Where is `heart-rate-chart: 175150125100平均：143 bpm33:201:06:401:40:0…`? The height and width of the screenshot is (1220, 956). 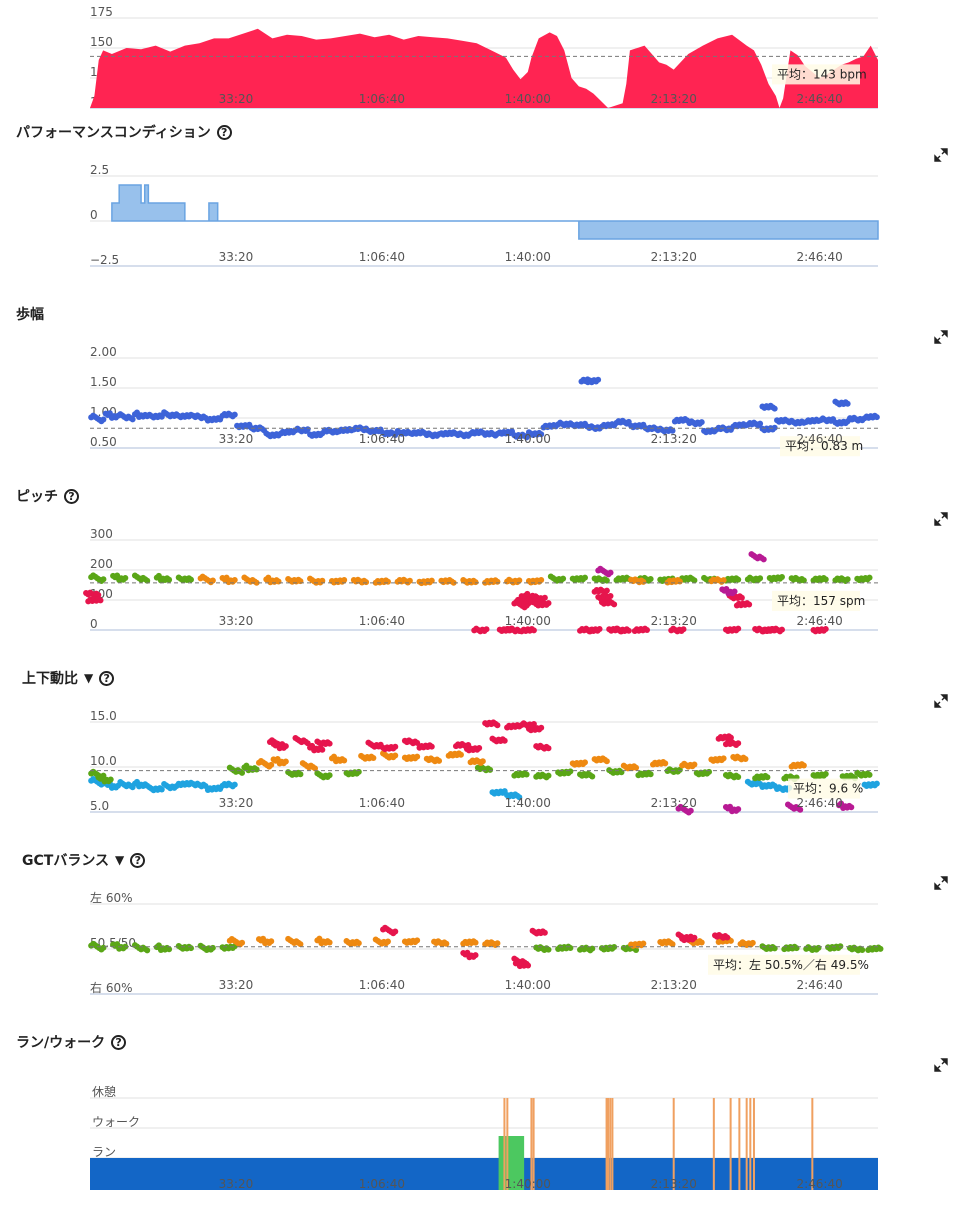 heart-rate-chart: 175150125100平均：143 bpm33:201:06:401:40:0… is located at coordinates (478, 59).